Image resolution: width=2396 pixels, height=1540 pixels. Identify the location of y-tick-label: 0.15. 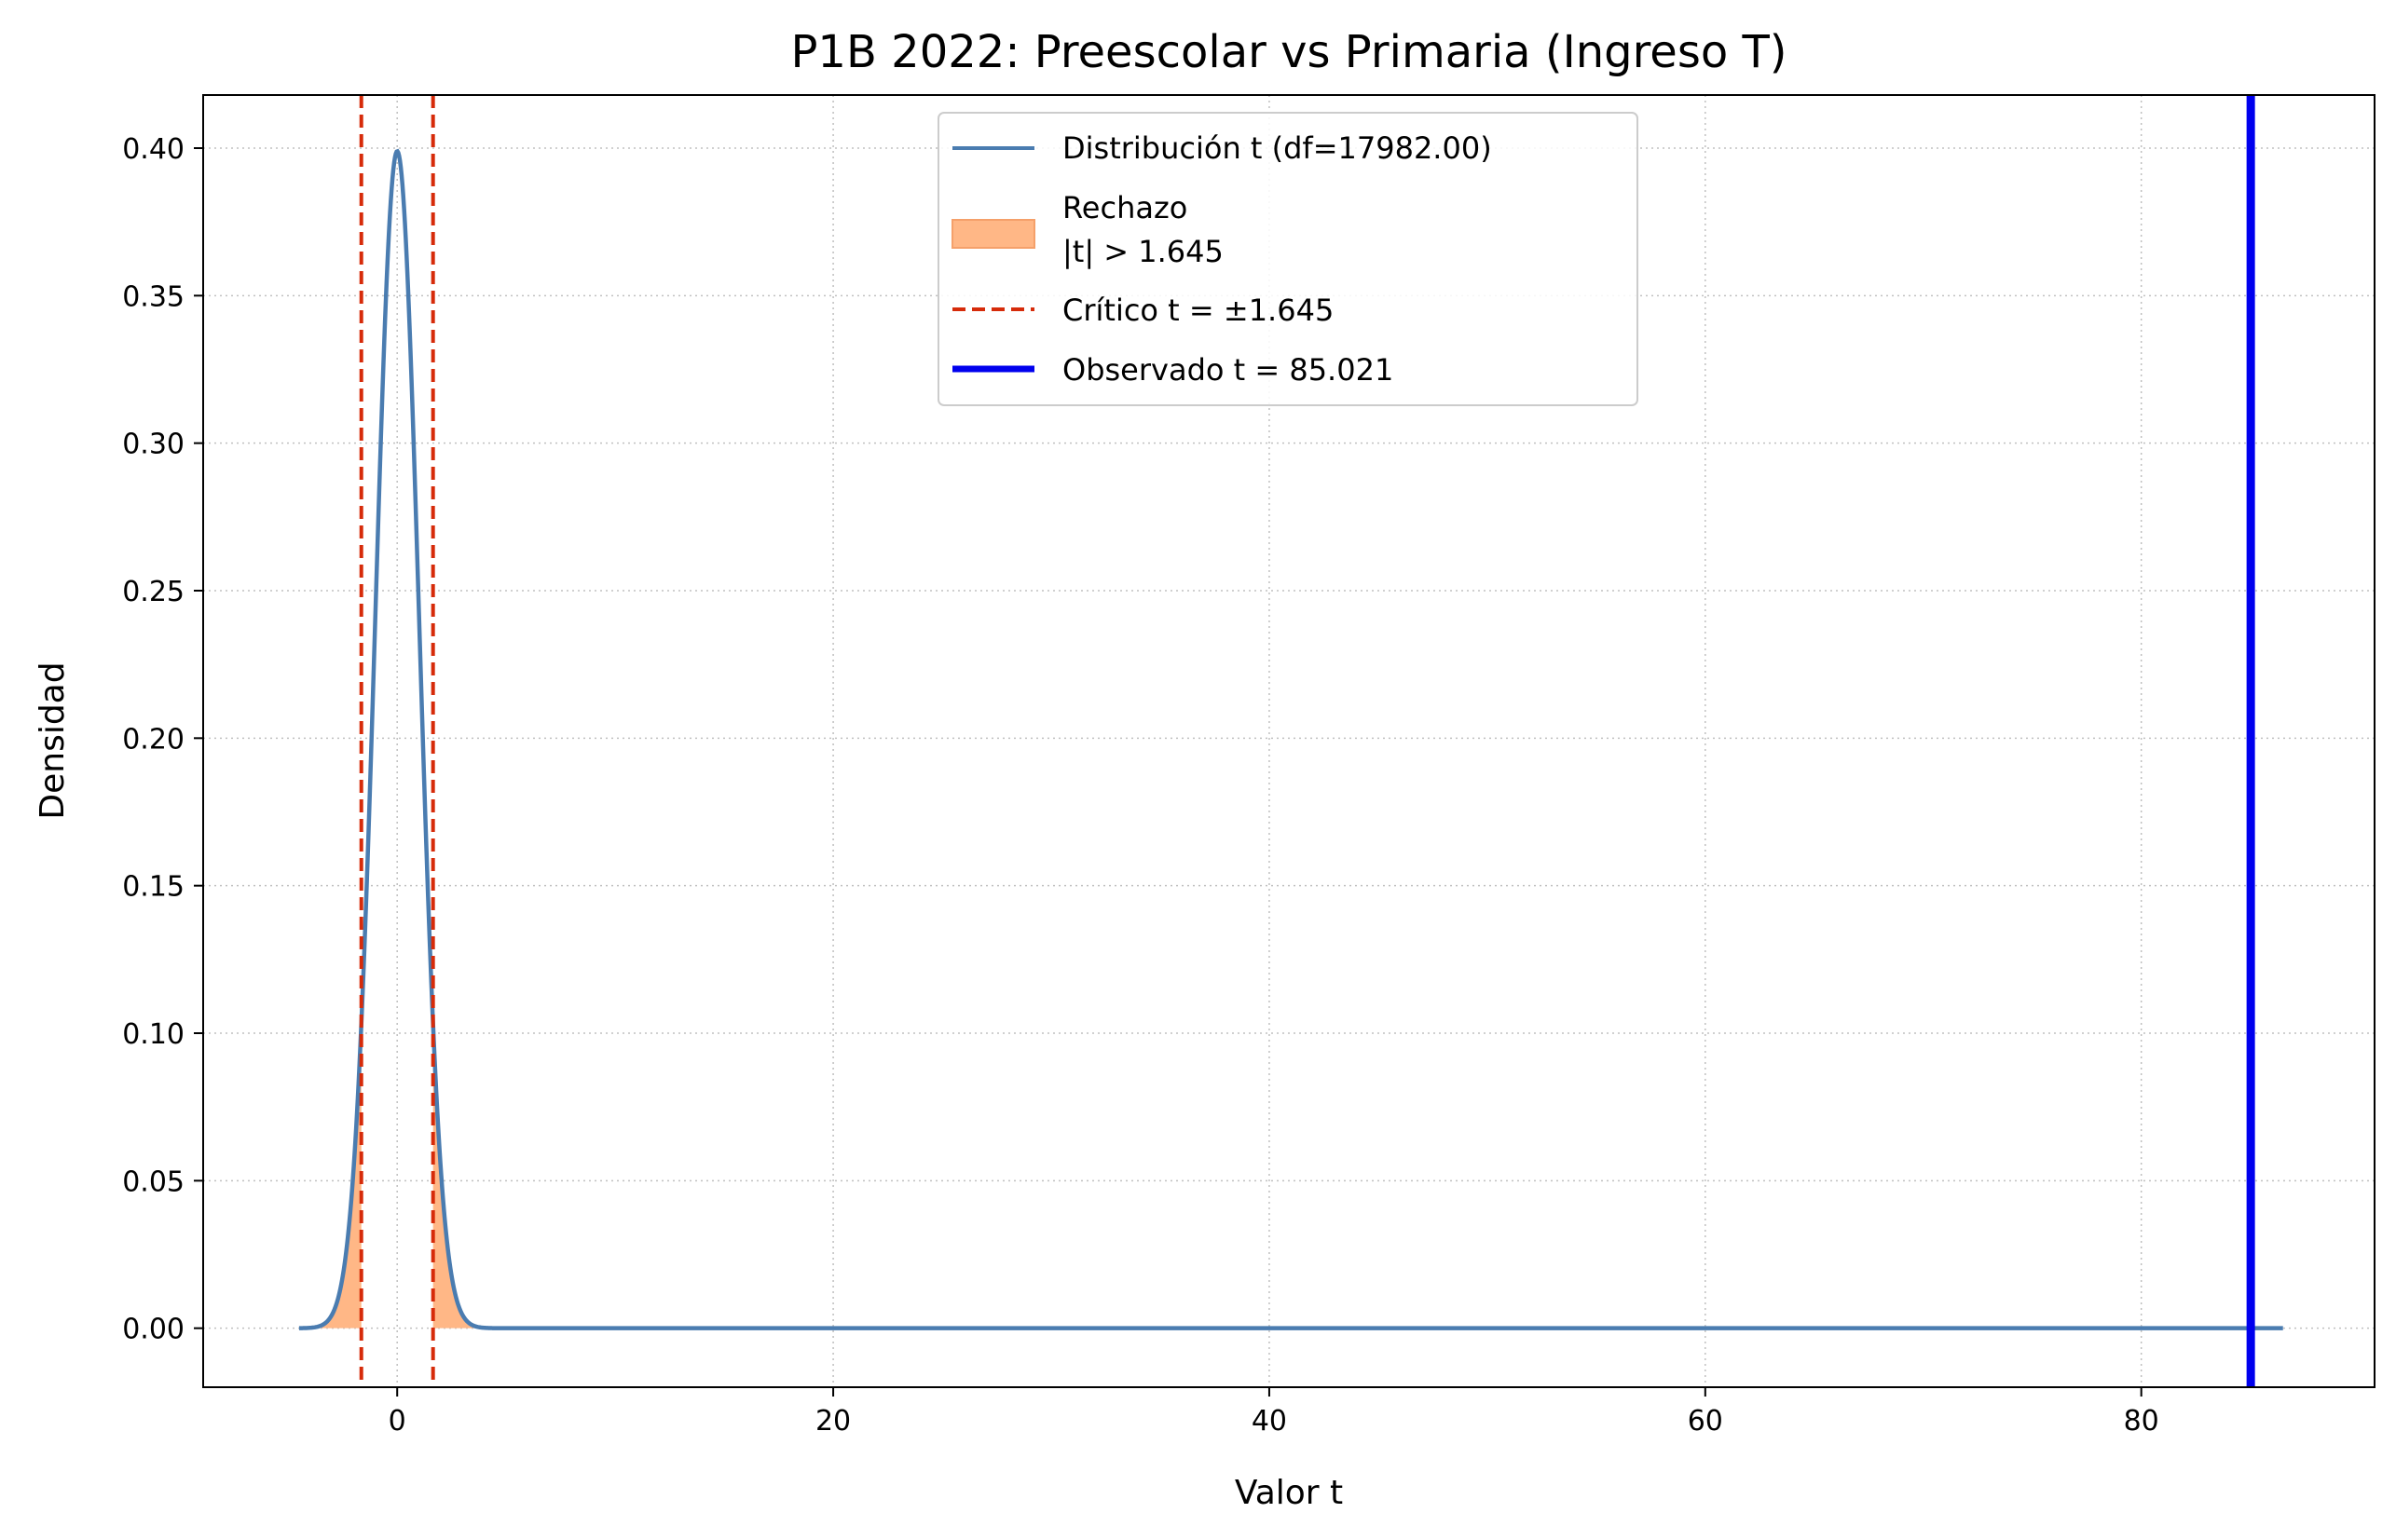
(154, 887).